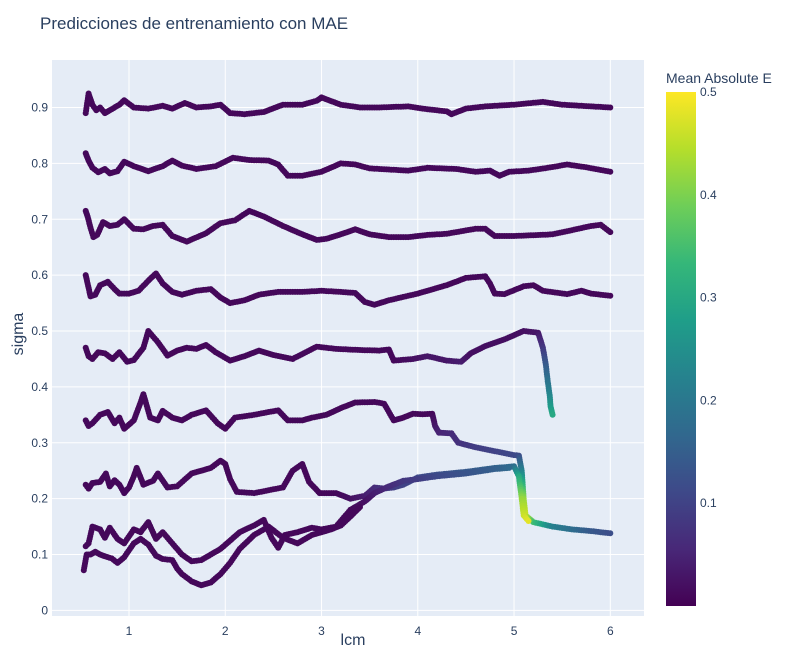 This screenshot has width=804, height=666. I want to click on y-tick-label: 0, so click(44, 610).